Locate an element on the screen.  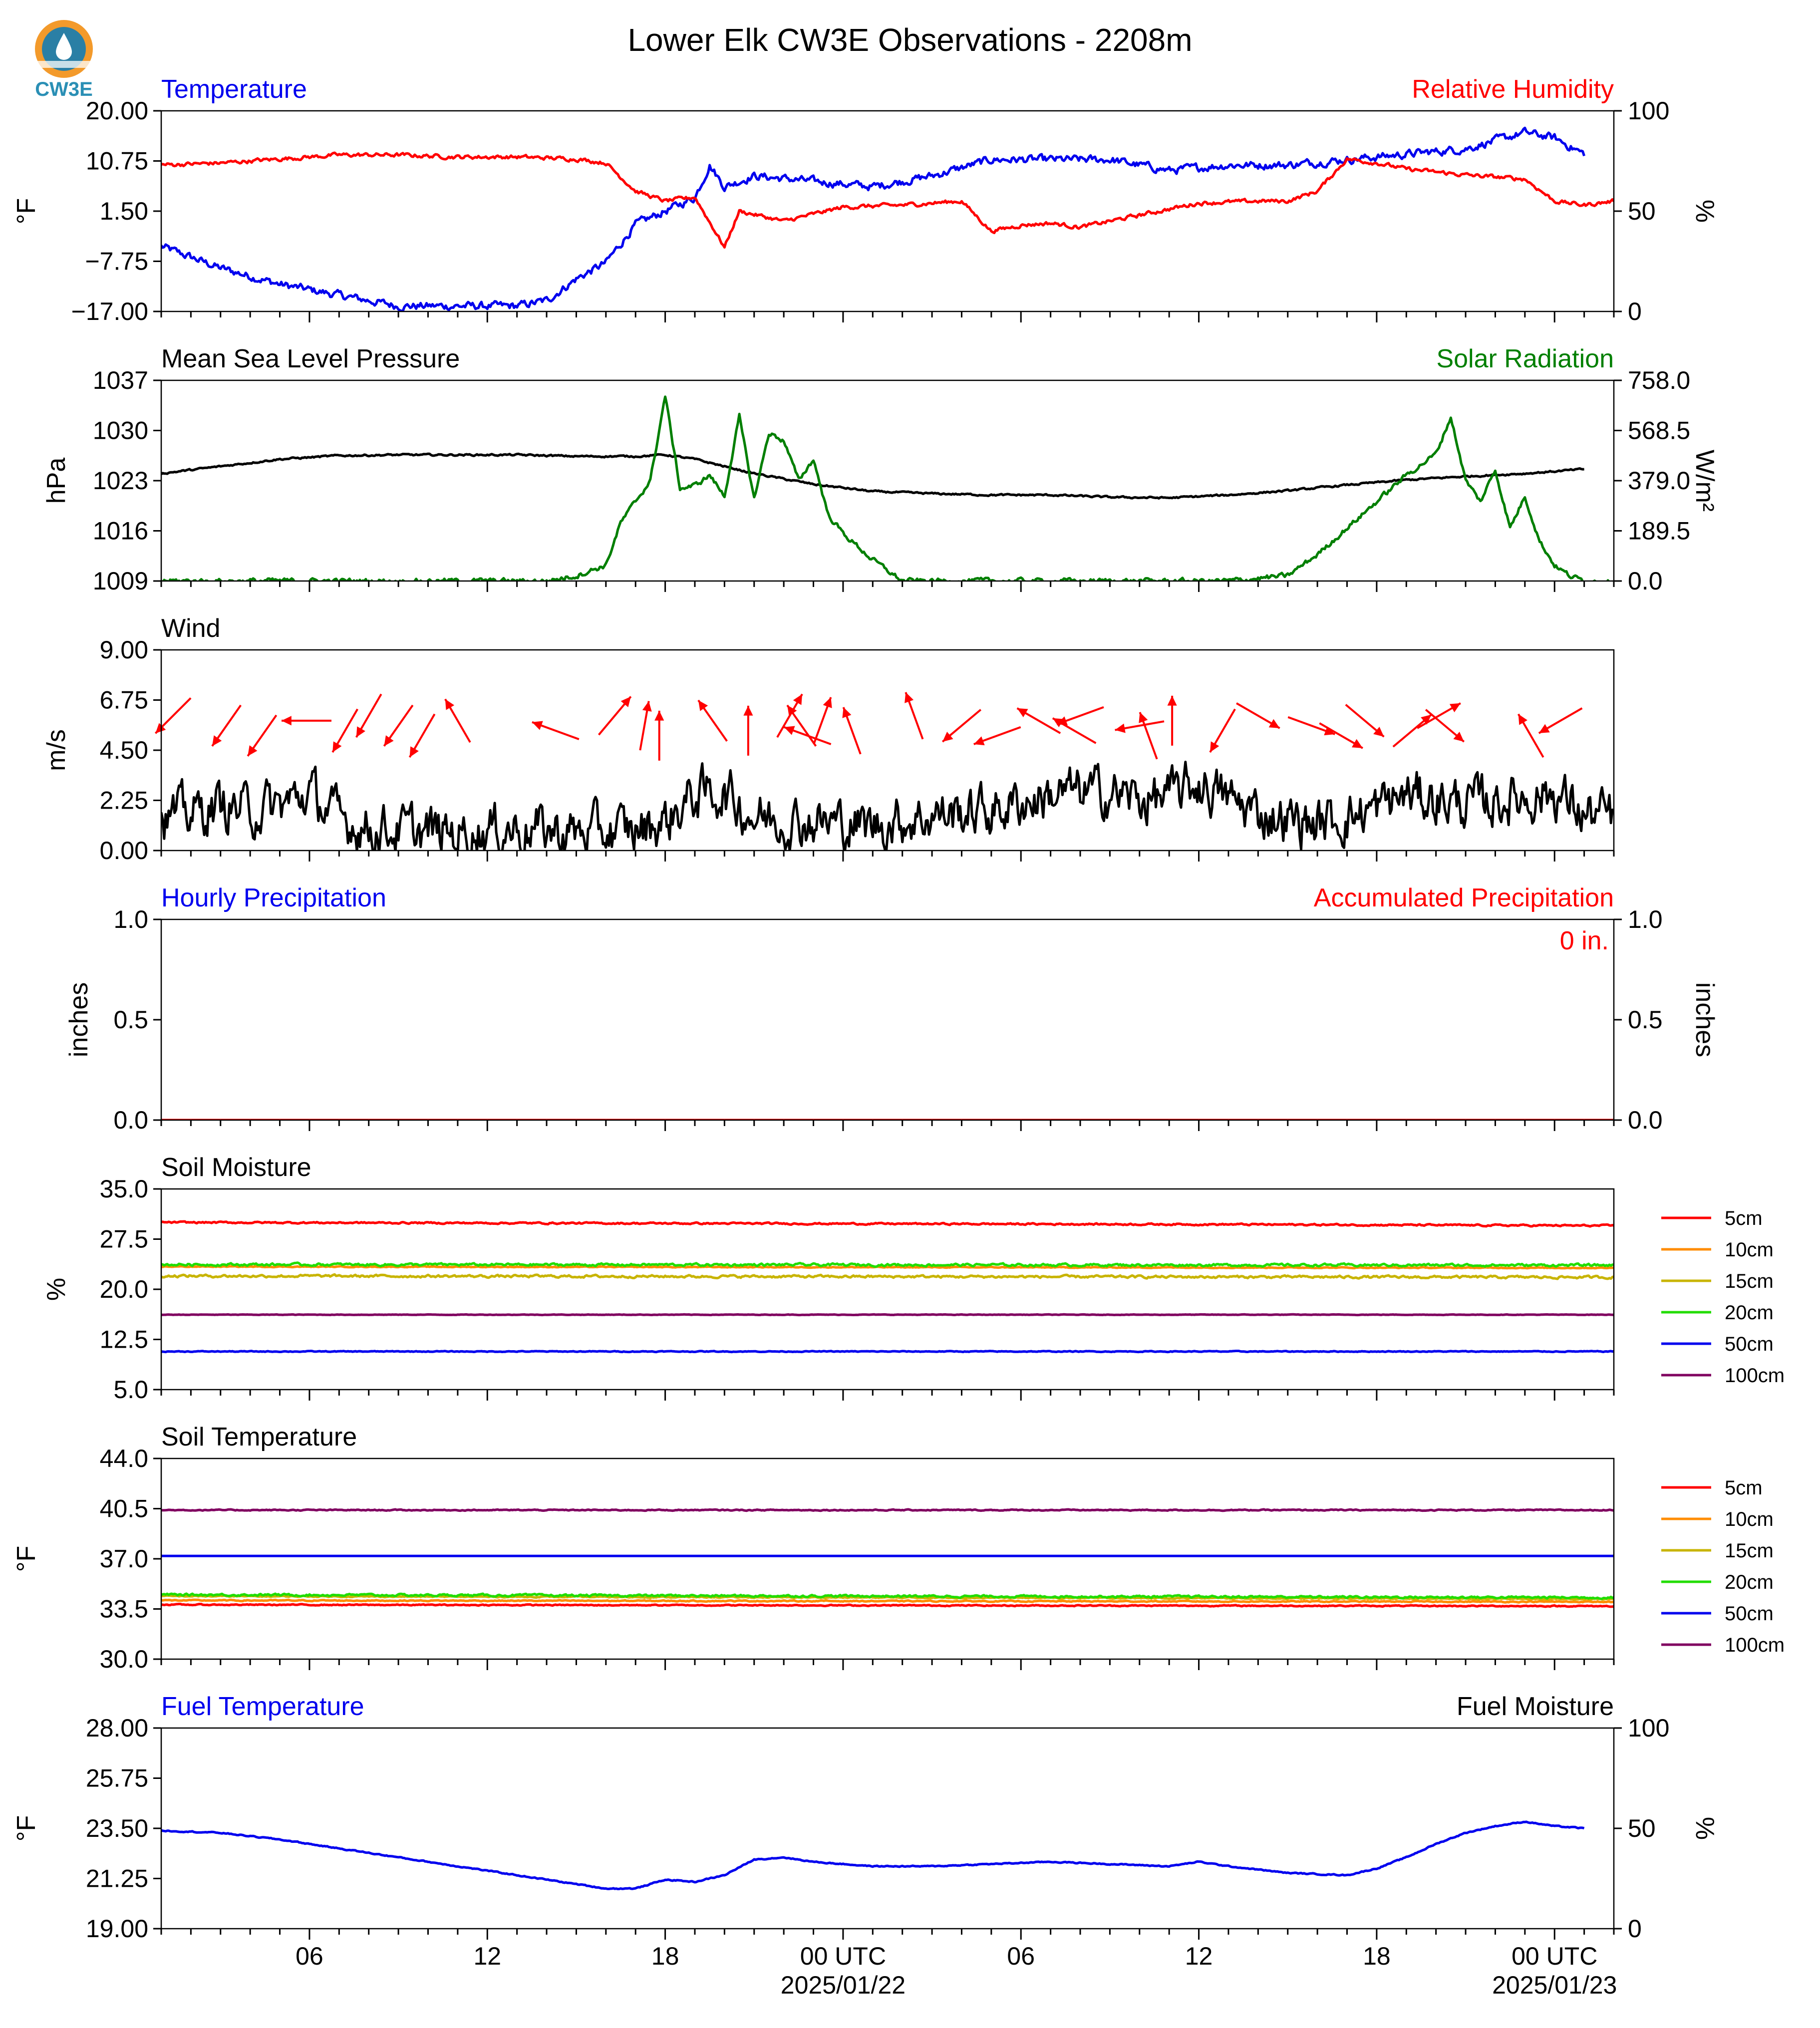
cw3e-logo: CW3E is located at coordinates (64, 60).